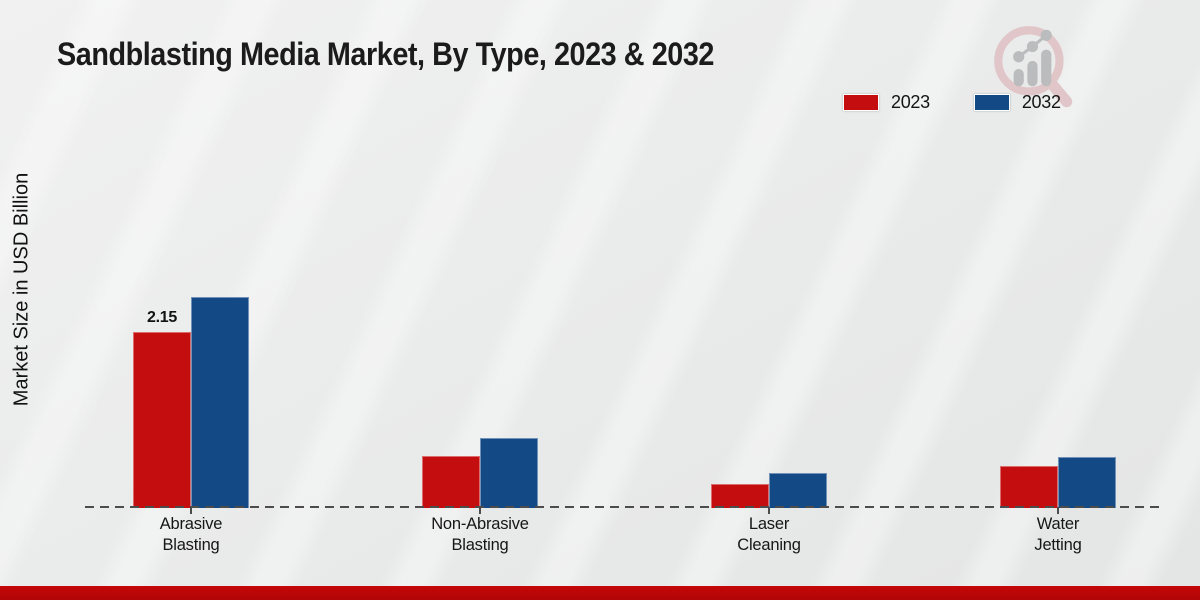 The height and width of the screenshot is (600, 1200). What do you see at coordinates (910, 102) in the screenshot?
I see `legend-label-2023: 2023` at bounding box center [910, 102].